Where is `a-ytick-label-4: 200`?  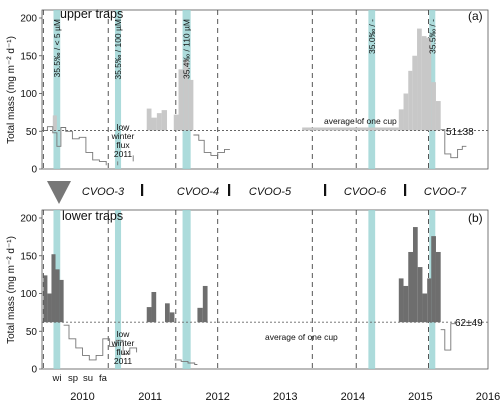 a-ytick-label-4: 200 is located at coordinates (28, 19).